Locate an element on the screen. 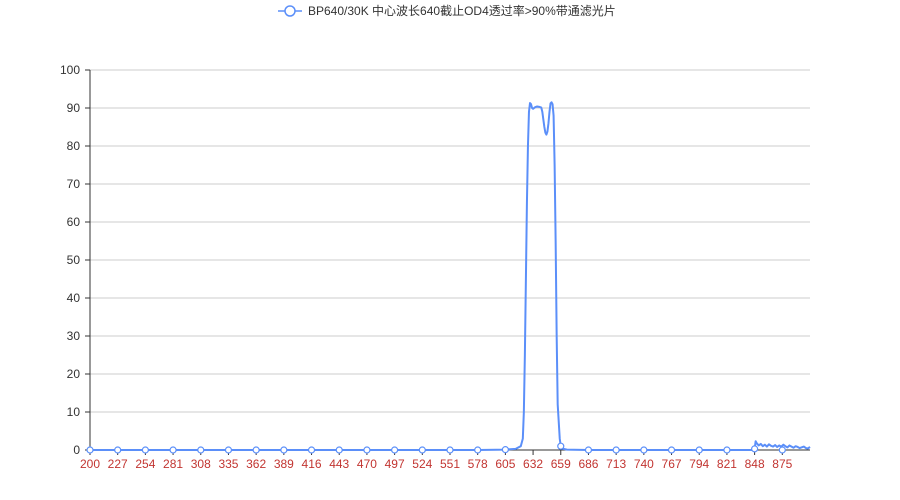 The image size is (900, 500). legend: BP640/30K 中心波长640截止OD4透过率>90%带通滤光片 is located at coordinates (447, 10).